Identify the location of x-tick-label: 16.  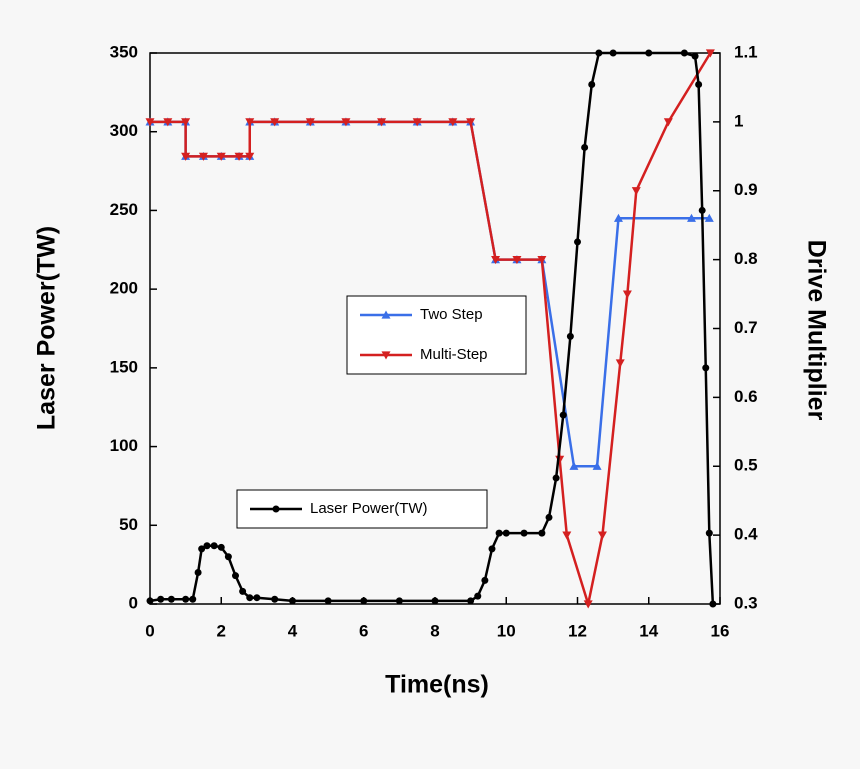
(720, 630).